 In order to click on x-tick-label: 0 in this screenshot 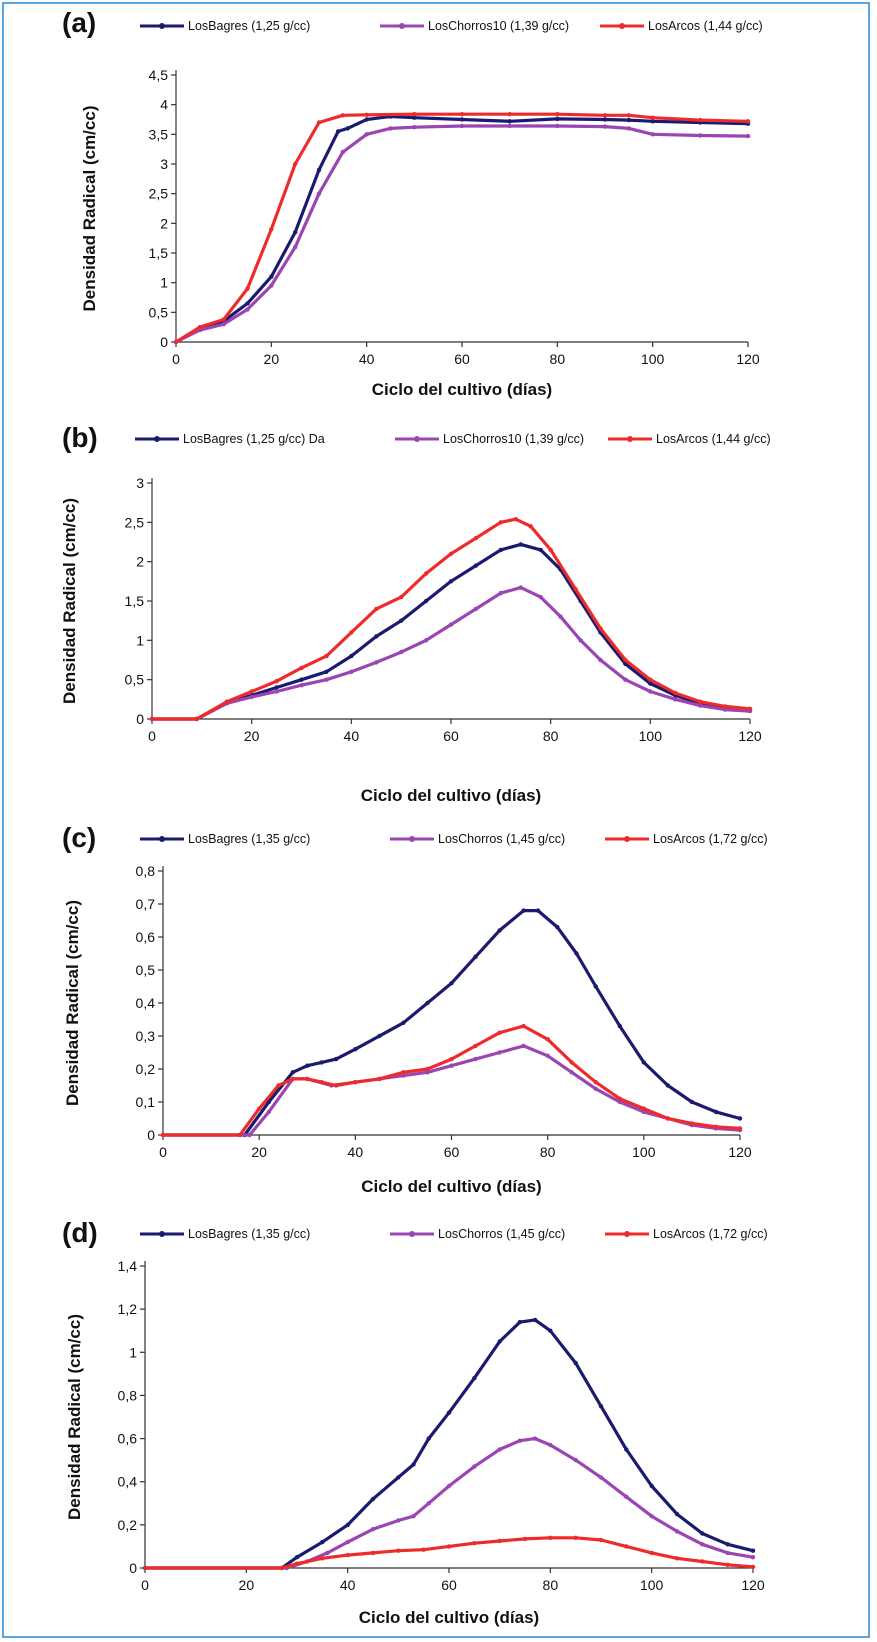, I will do `click(145, 1585)`.